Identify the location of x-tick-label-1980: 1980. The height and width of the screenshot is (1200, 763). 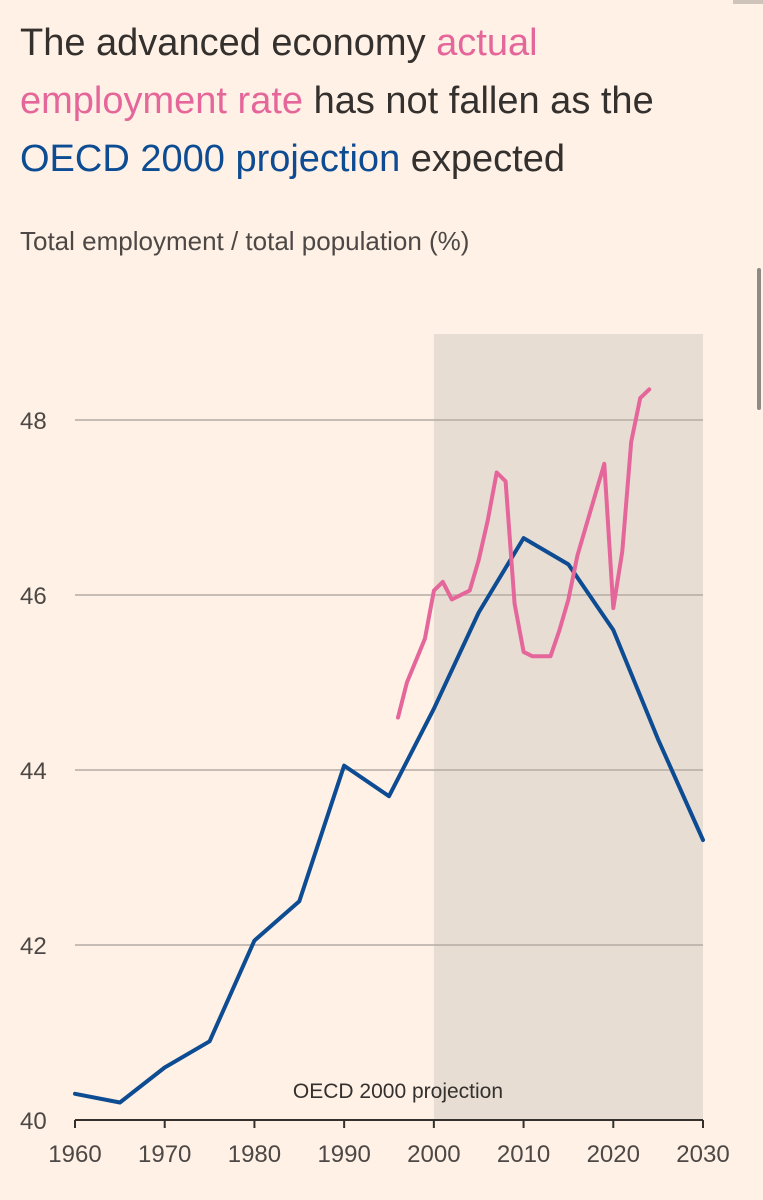
(254, 1154).